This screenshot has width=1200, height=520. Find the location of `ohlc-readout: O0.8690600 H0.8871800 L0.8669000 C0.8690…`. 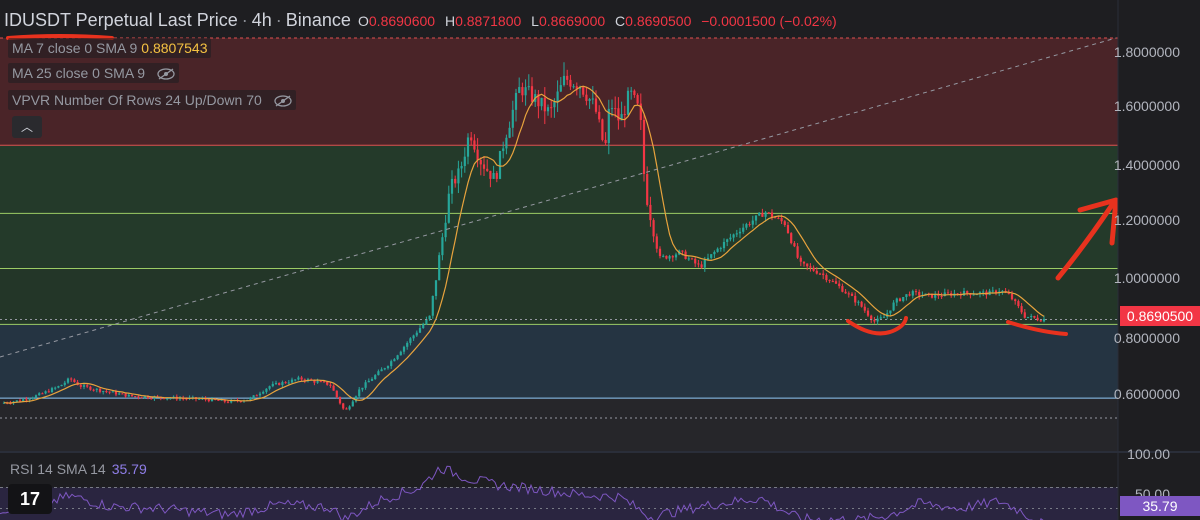

ohlc-readout: O0.8690600 H0.8871800 L0.8669000 C0.8690… is located at coordinates (600, 21).